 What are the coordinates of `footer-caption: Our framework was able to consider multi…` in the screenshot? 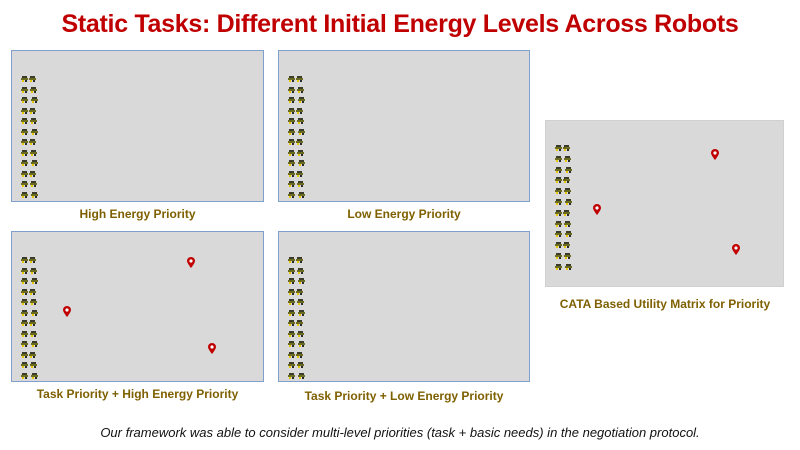 It's located at (400, 432).